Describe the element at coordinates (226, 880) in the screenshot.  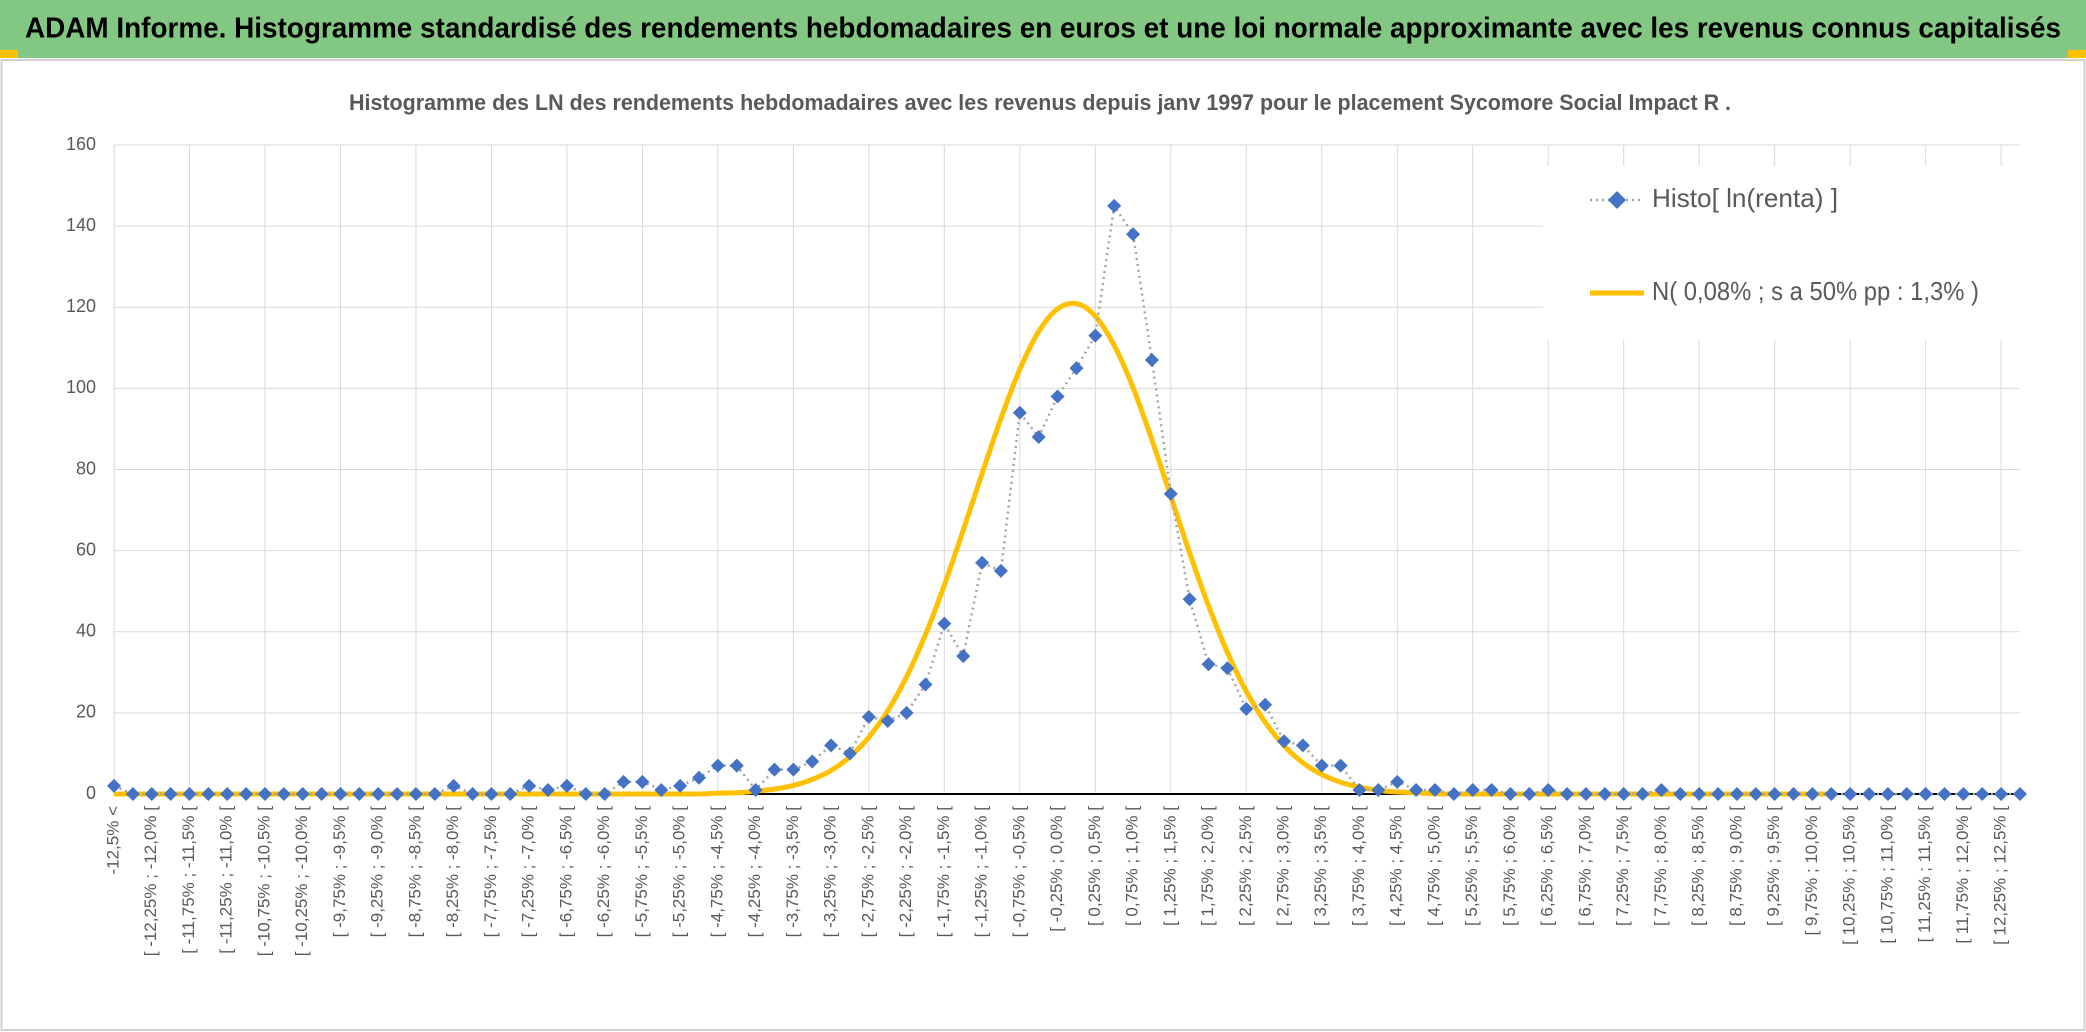
I see `x-tick-label: [ -11,25% ; -11,0% [` at that location.